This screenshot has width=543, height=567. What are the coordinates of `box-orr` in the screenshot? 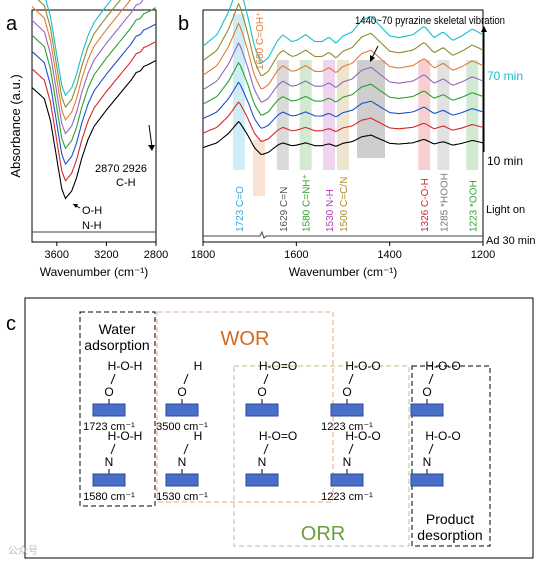 It's located at (321, 456).